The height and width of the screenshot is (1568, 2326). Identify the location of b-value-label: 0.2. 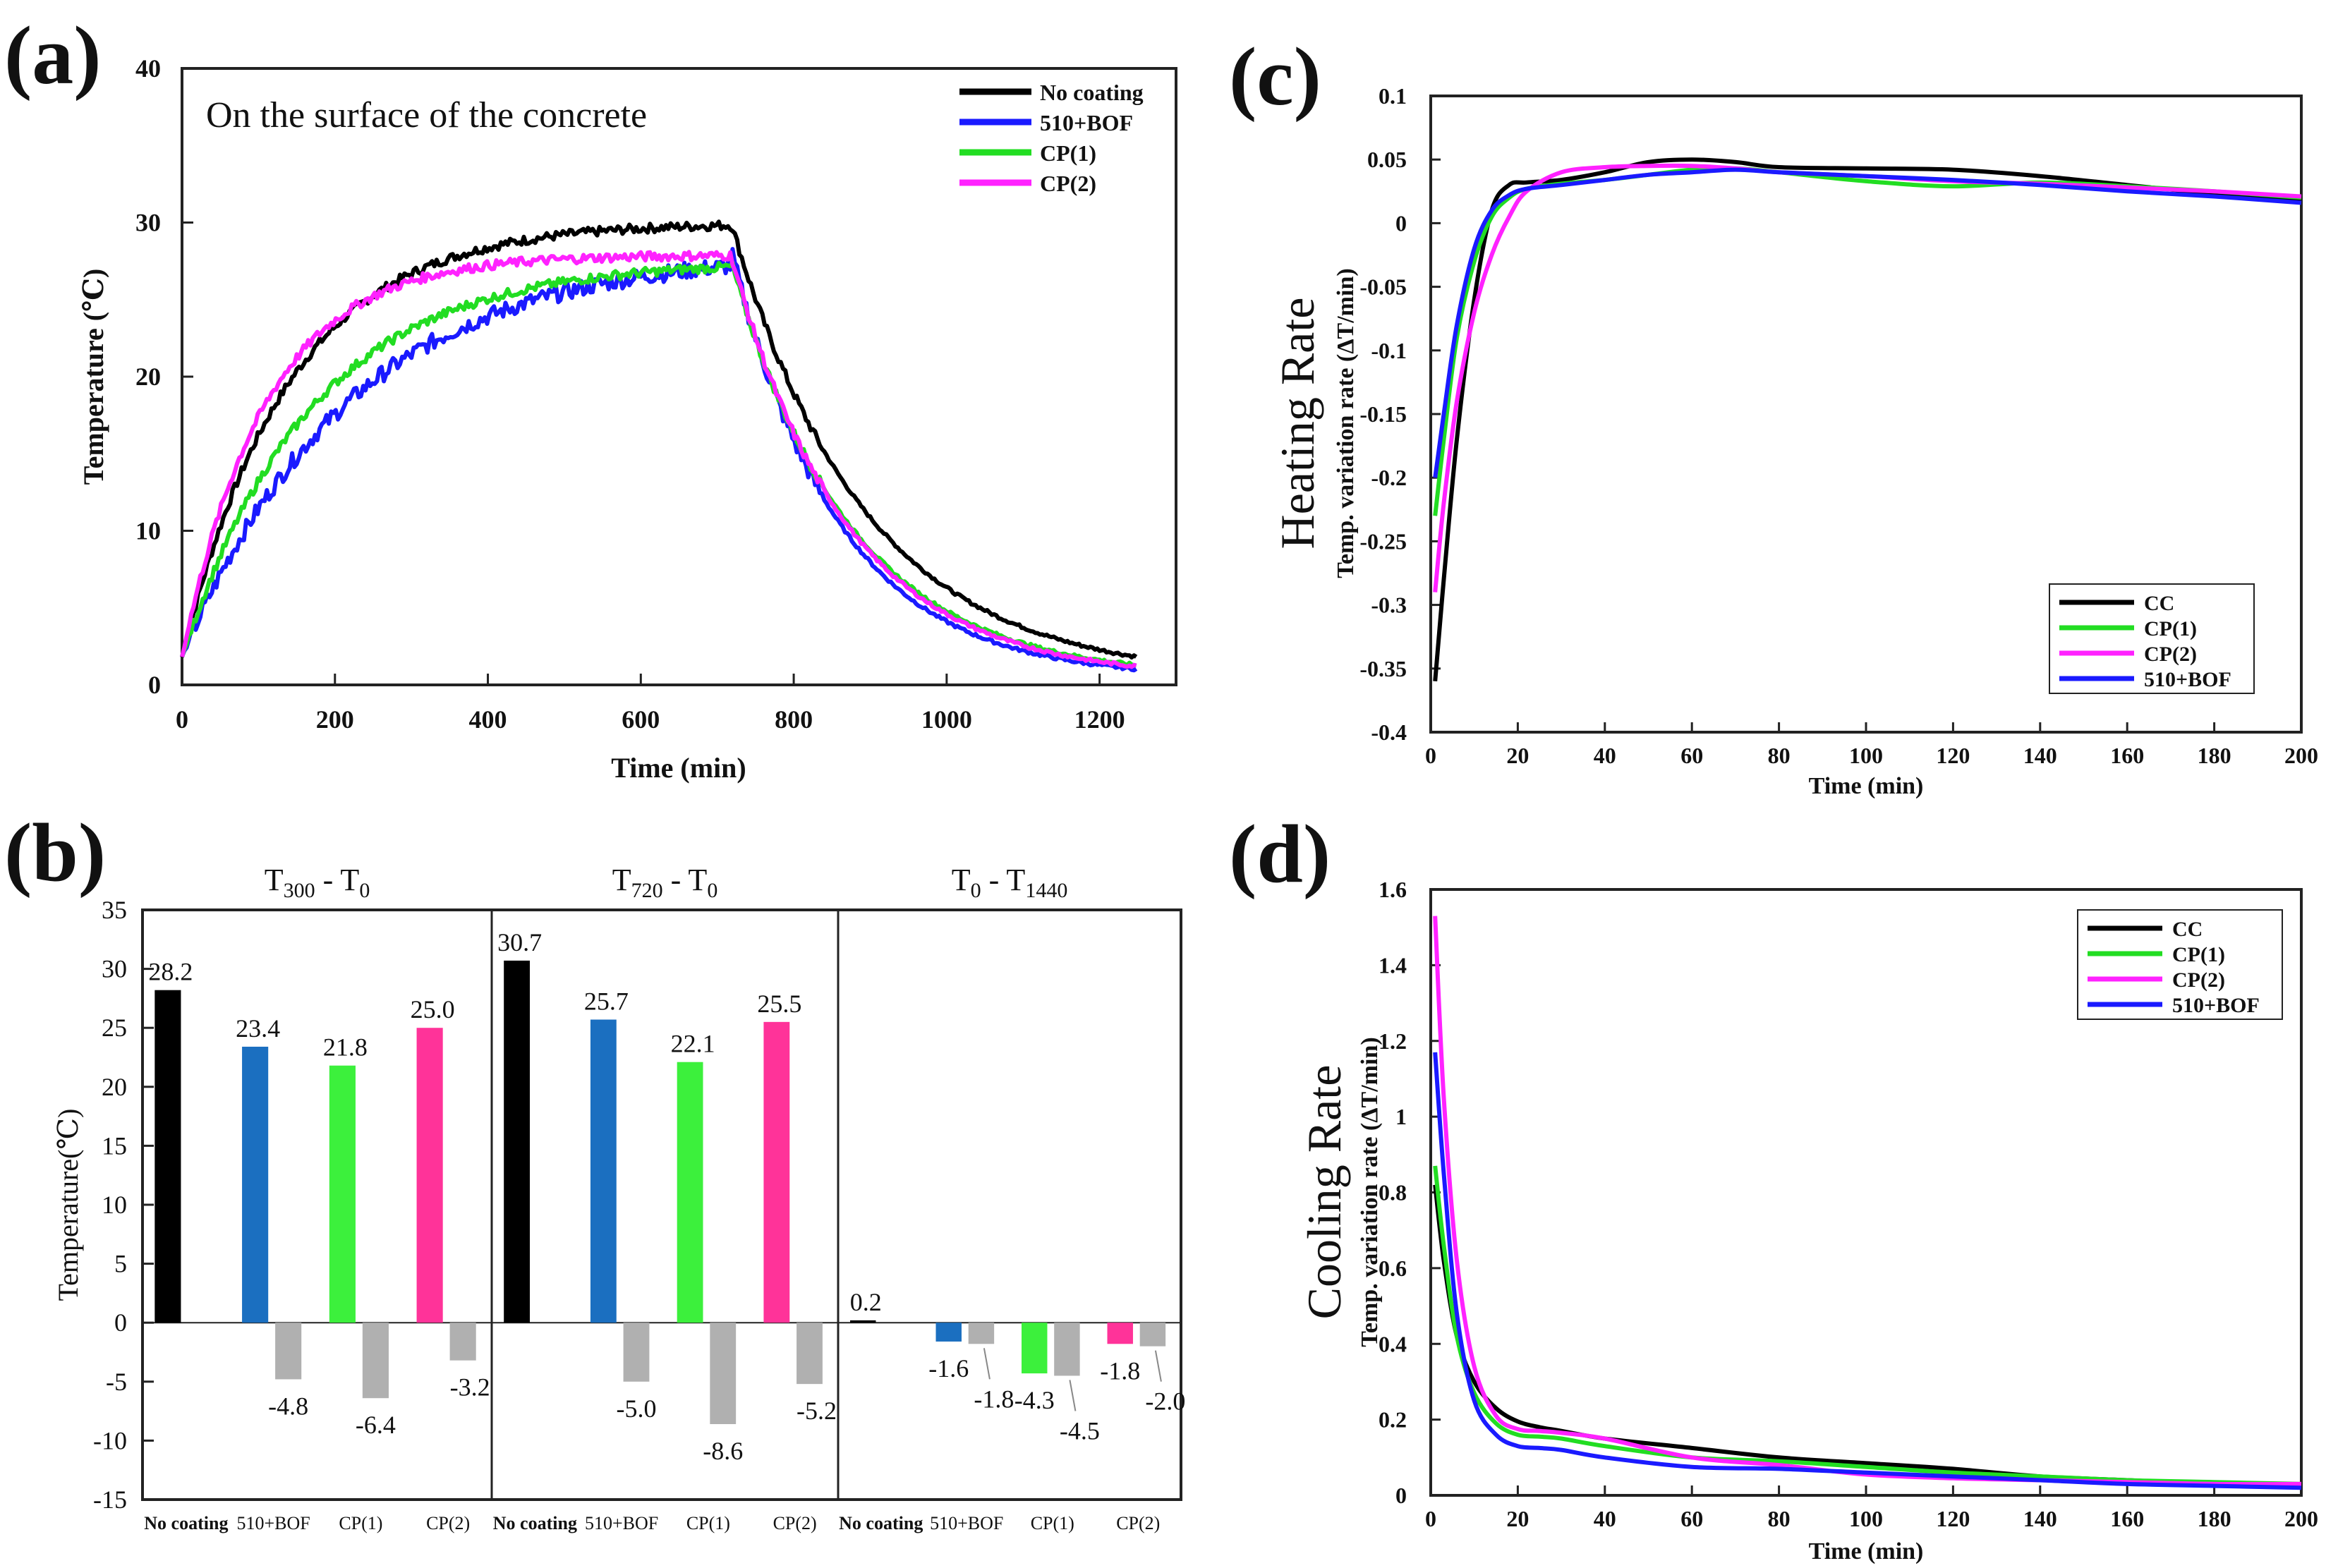
(866, 1302).